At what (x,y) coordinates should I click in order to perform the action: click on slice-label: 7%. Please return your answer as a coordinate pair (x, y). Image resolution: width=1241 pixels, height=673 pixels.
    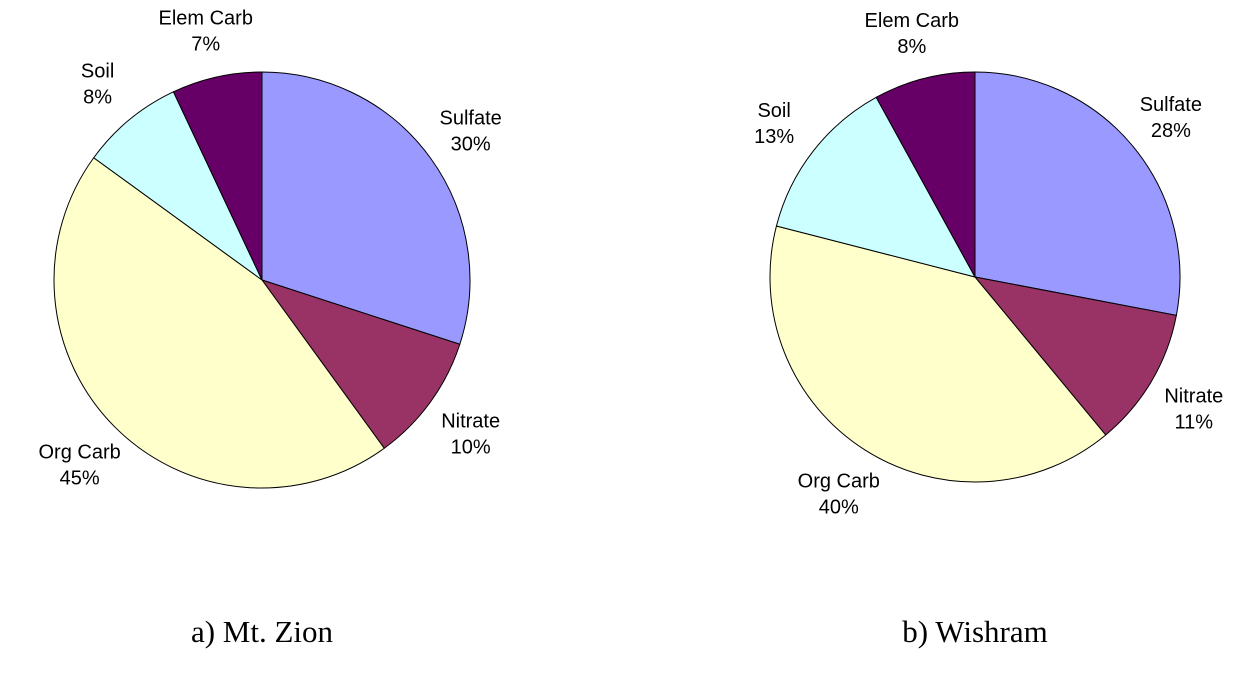
    Looking at the image, I should click on (205, 44).